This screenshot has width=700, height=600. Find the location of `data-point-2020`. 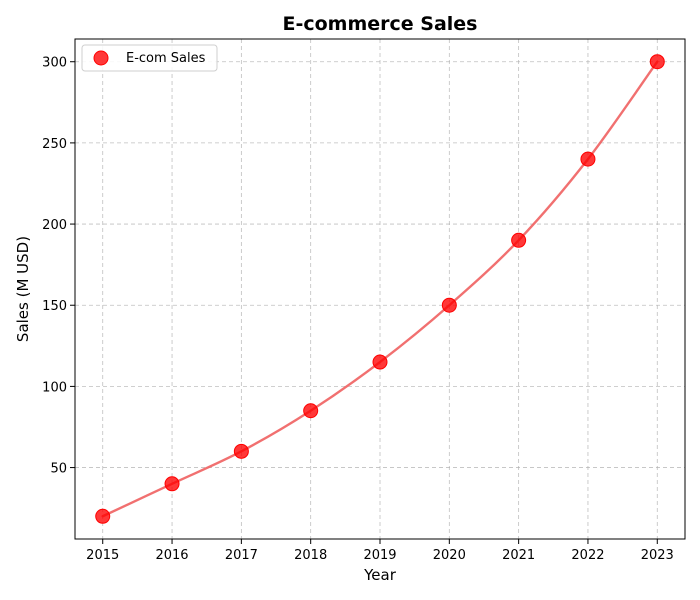

data-point-2020 is located at coordinates (449, 305).